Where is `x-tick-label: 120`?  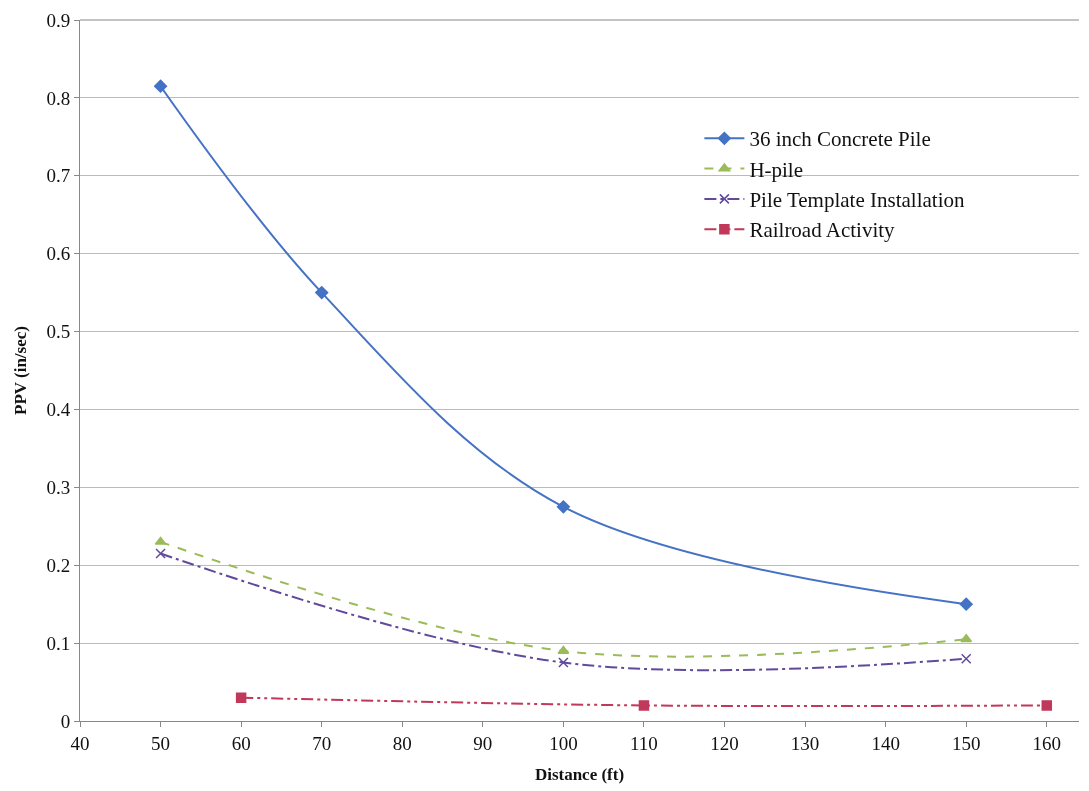
x-tick-label: 120 is located at coordinates (724, 743).